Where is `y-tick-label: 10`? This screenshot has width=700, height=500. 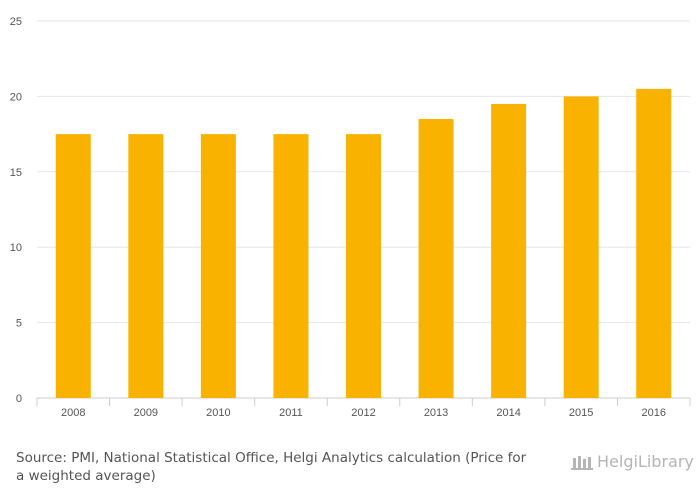 y-tick-label: 10 is located at coordinates (16, 248).